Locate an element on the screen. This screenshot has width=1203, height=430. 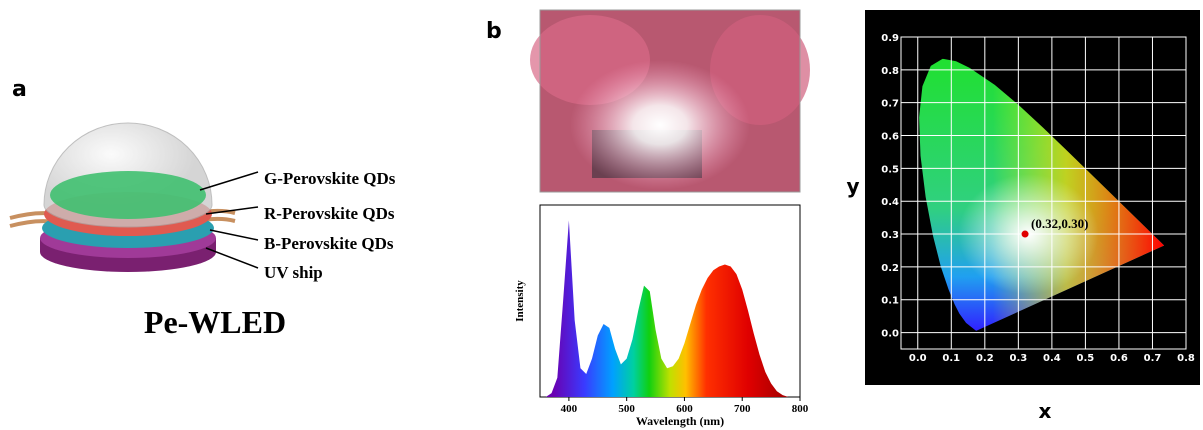
x-tick-label: 0.7 is located at coordinates (1153, 358).